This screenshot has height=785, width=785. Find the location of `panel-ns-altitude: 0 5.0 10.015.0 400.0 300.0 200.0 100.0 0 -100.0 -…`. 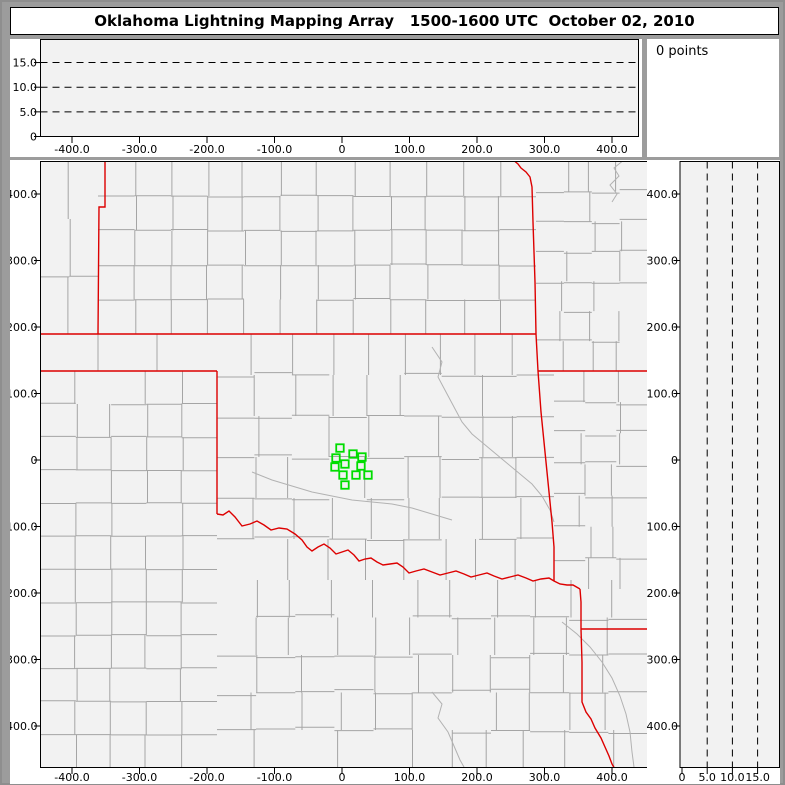

panel-ns-altitude: 0 5.0 10.015.0 400.0 300.0 200.0 100.0 0 -100.0 -… is located at coordinates (713, 472).